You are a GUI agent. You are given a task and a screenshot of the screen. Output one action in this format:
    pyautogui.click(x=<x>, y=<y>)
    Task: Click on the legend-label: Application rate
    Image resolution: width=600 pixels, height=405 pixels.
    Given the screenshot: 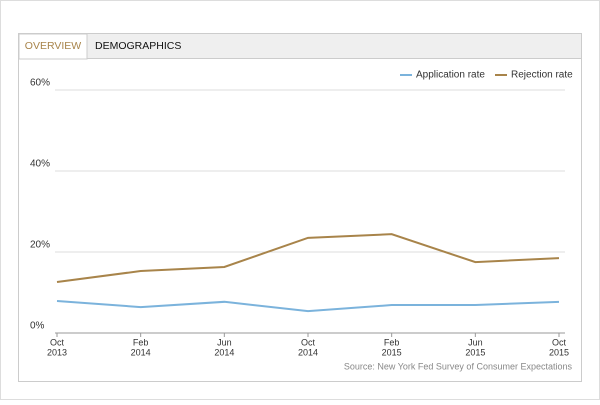 What is the action you would take?
    pyautogui.click(x=450, y=75)
    